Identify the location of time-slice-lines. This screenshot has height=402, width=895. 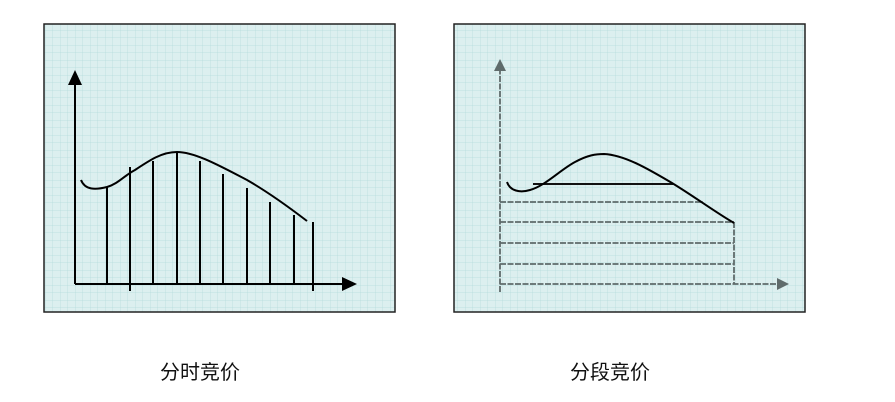
(210, 222).